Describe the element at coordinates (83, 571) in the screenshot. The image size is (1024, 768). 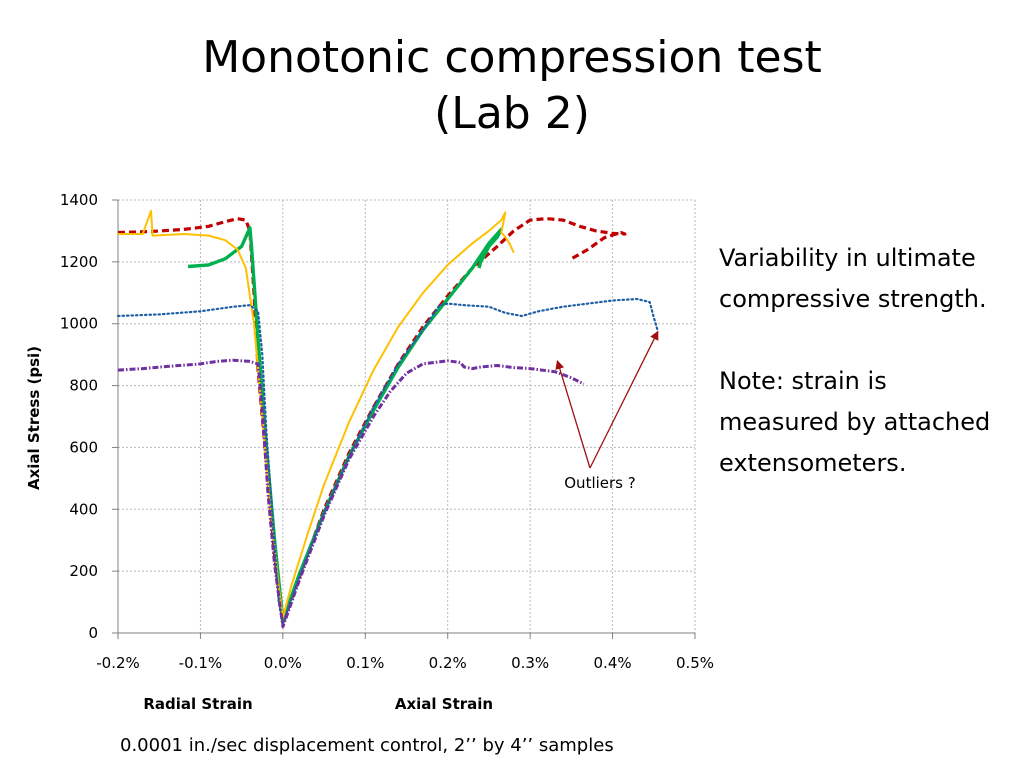
I see `y-tick-label: 200` at that location.